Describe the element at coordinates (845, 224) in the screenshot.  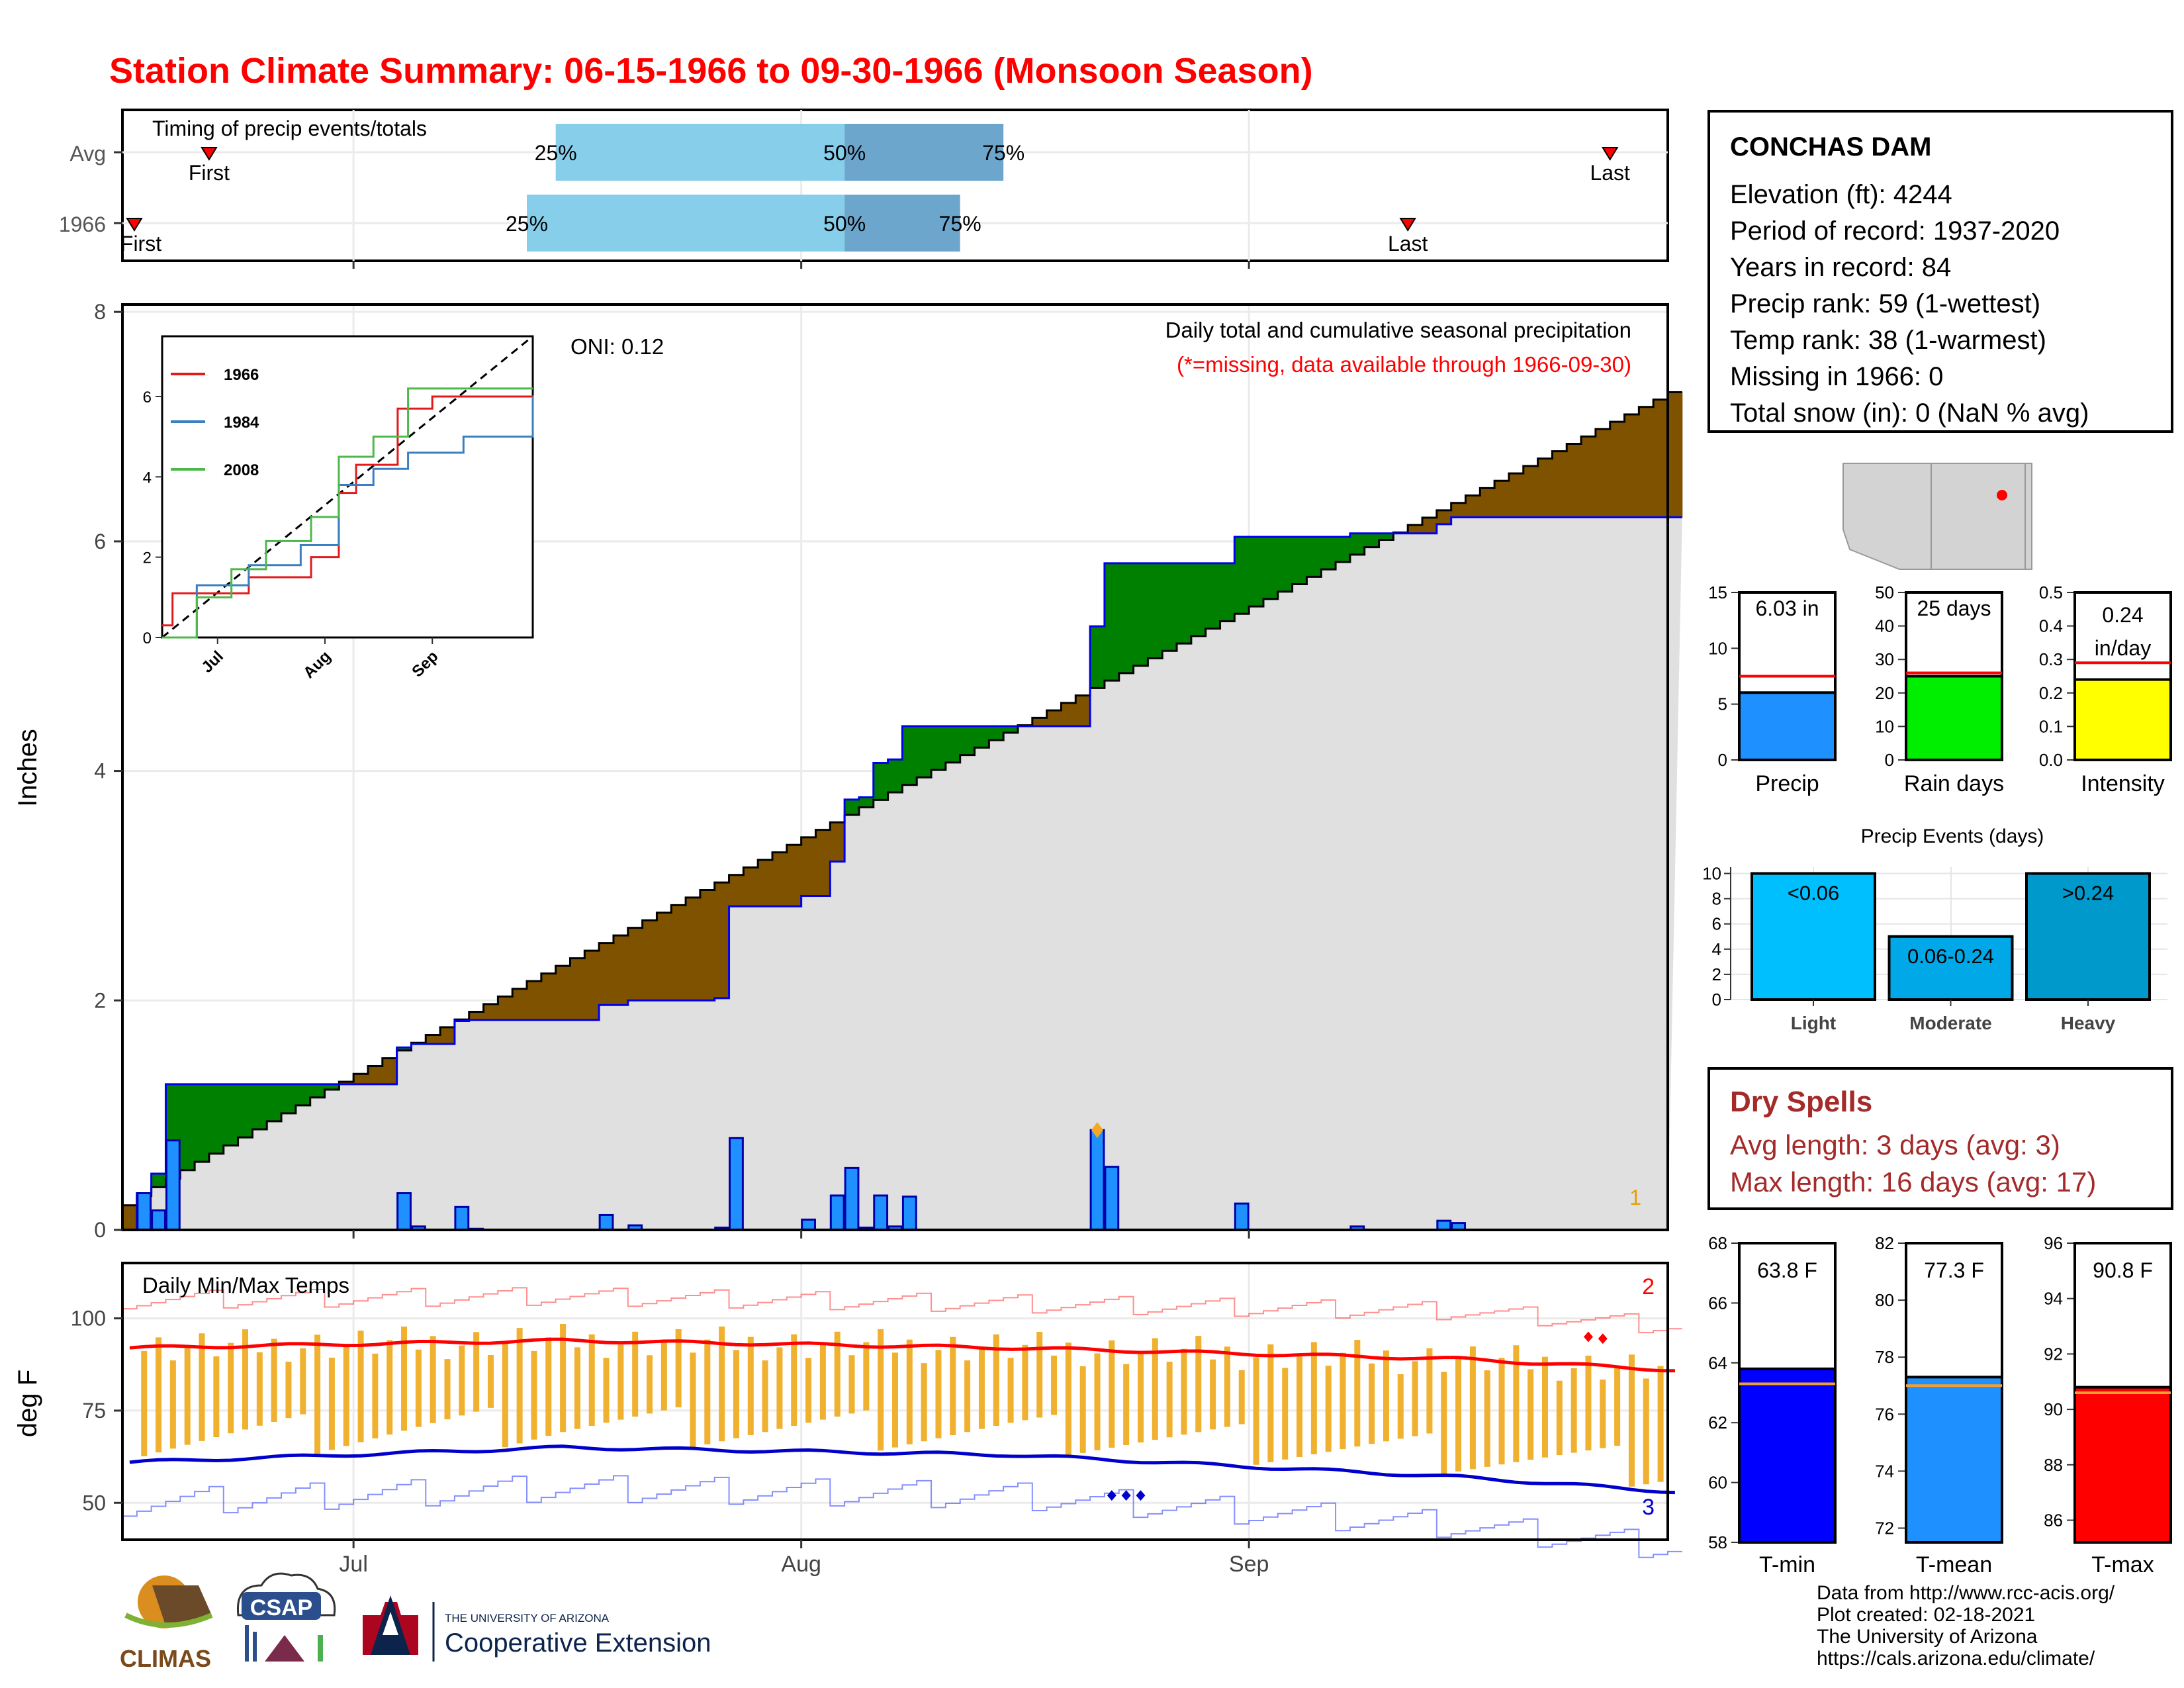
I see `timing-q50-label: 50%` at that location.